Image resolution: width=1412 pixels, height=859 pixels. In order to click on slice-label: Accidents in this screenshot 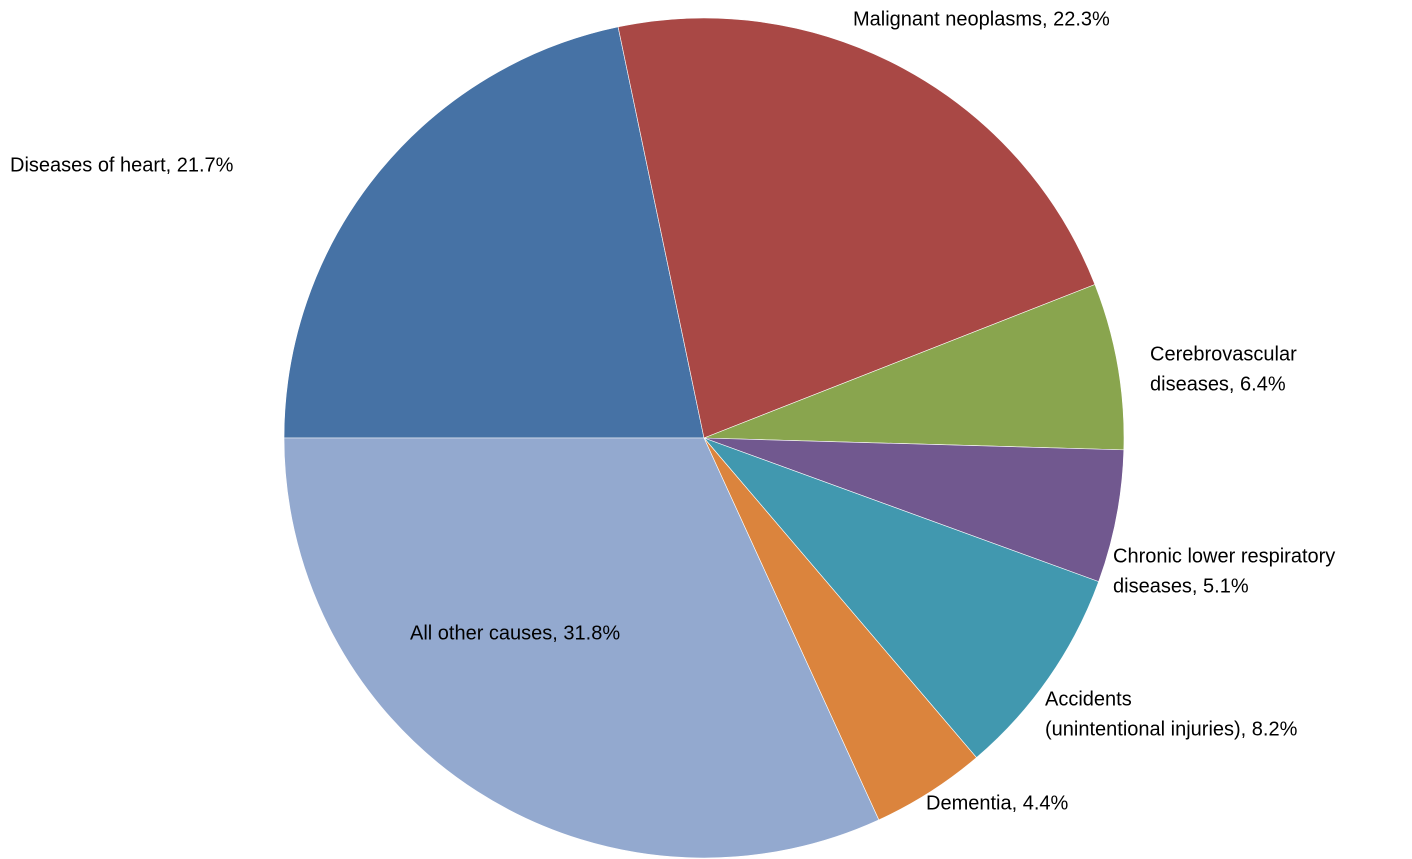, I will do `click(1088, 699)`.